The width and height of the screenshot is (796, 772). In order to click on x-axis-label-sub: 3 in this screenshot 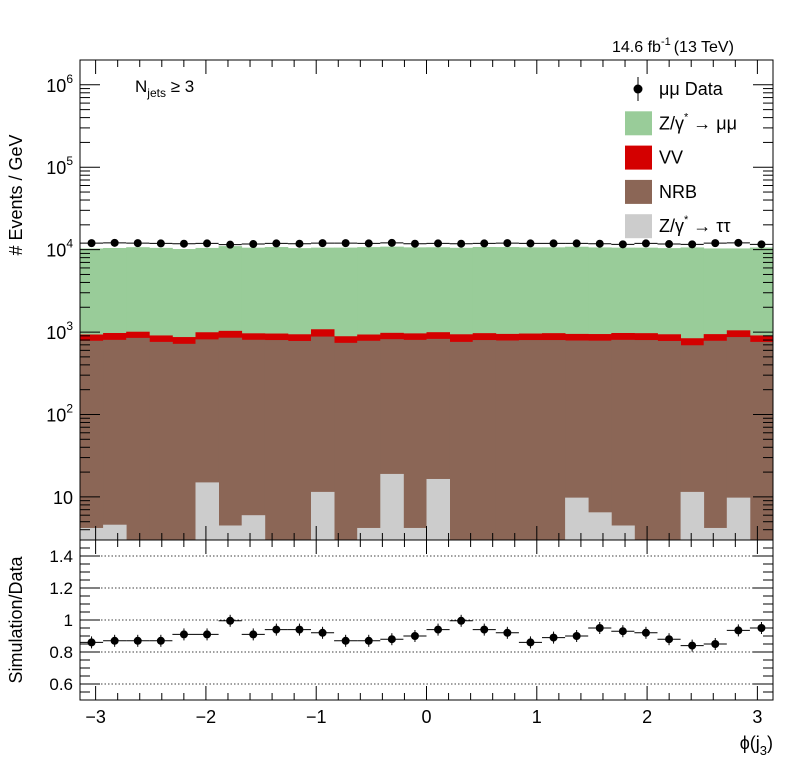, I will do `click(763, 750)`.